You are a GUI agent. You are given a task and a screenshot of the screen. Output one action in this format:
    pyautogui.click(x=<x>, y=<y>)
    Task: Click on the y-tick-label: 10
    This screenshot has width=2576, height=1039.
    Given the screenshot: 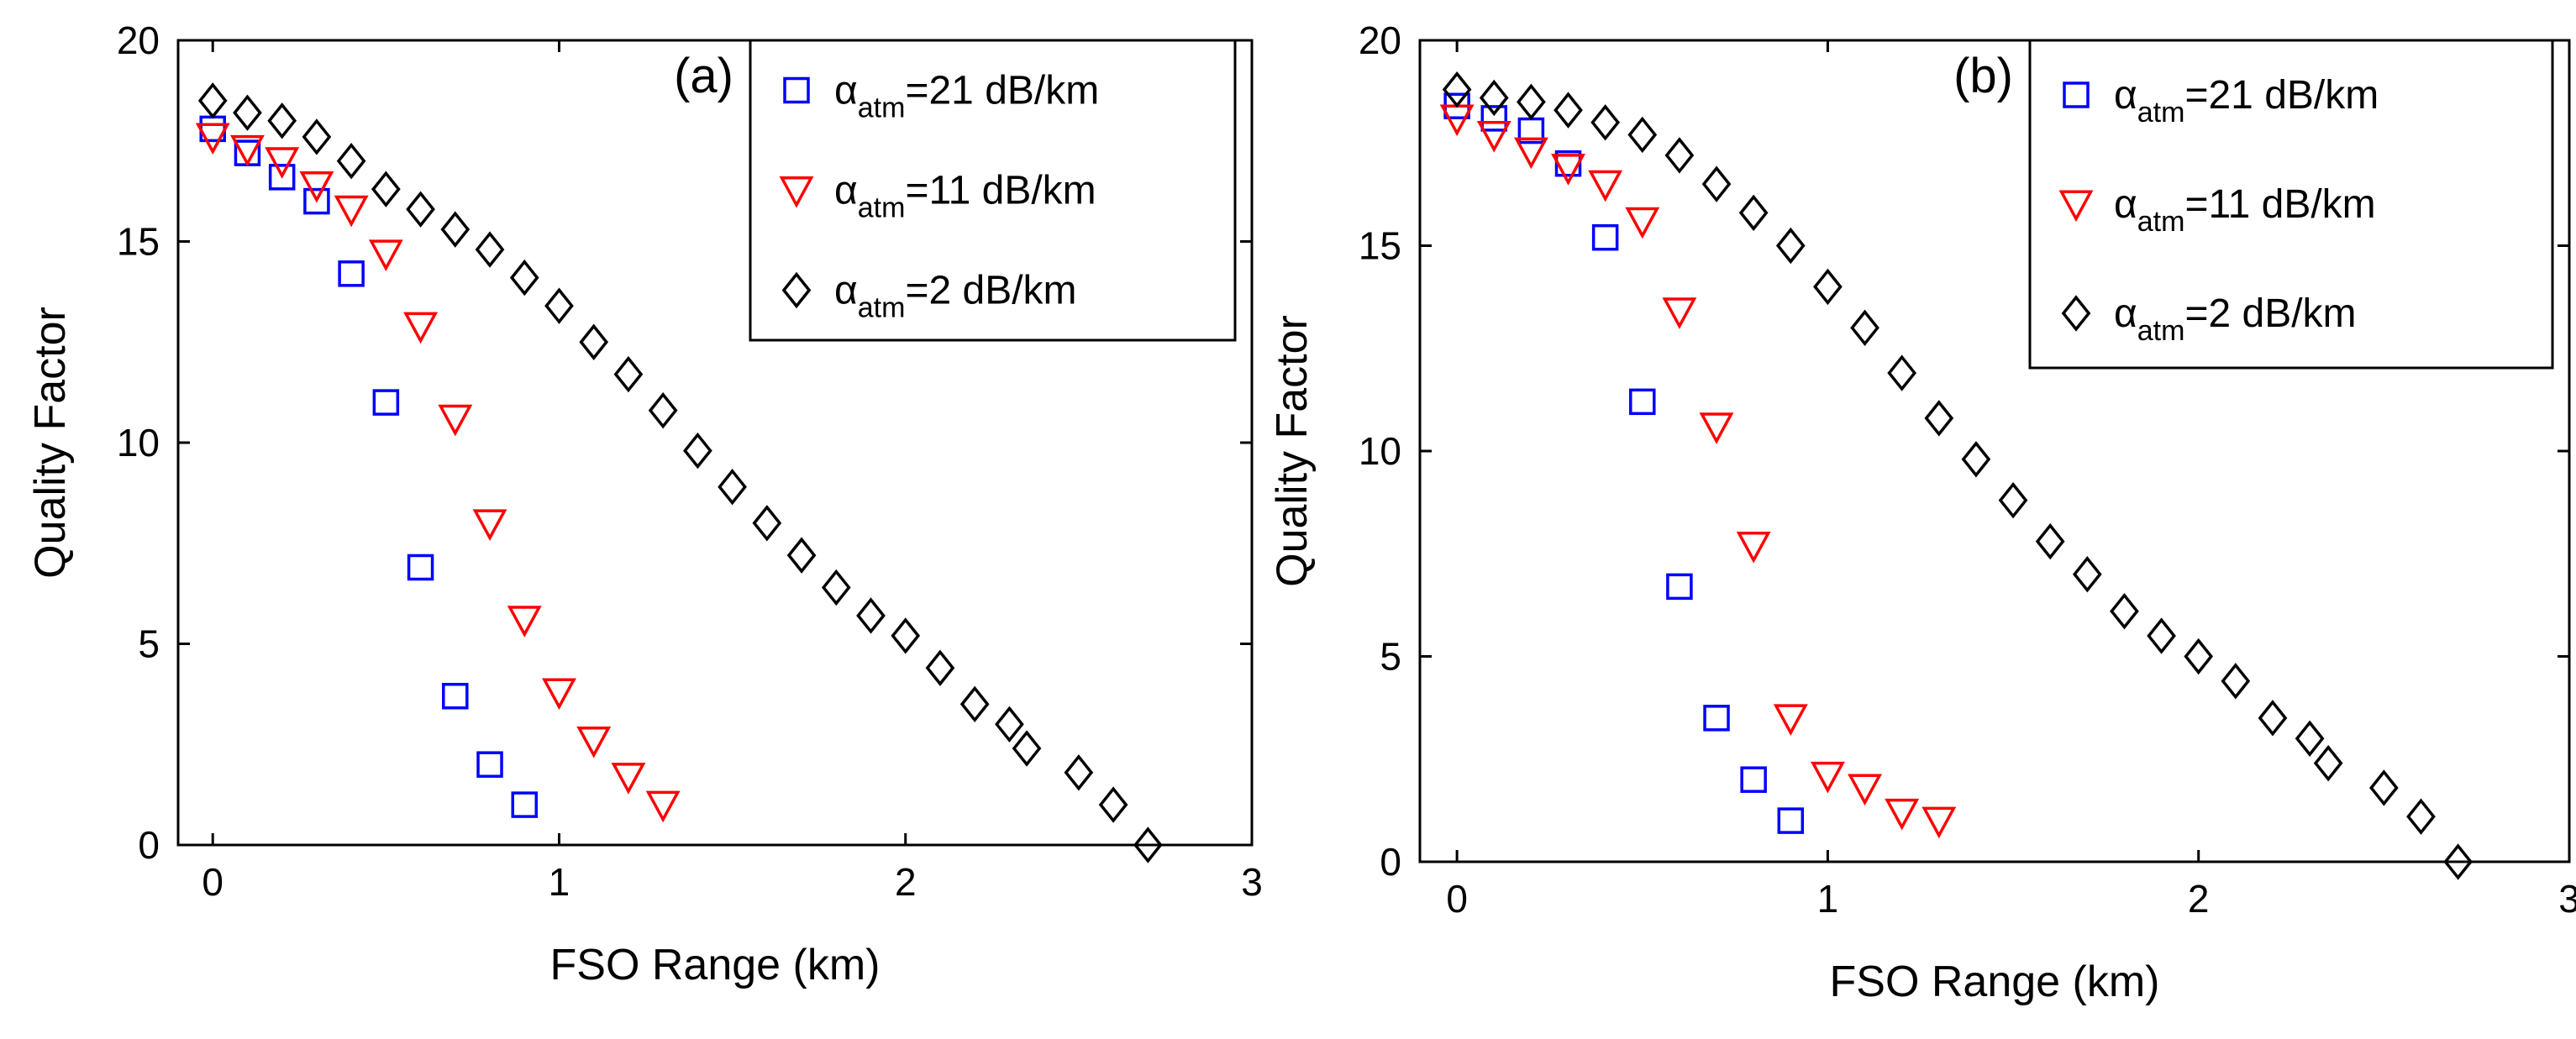 What is the action you would take?
    pyautogui.click(x=138, y=442)
    